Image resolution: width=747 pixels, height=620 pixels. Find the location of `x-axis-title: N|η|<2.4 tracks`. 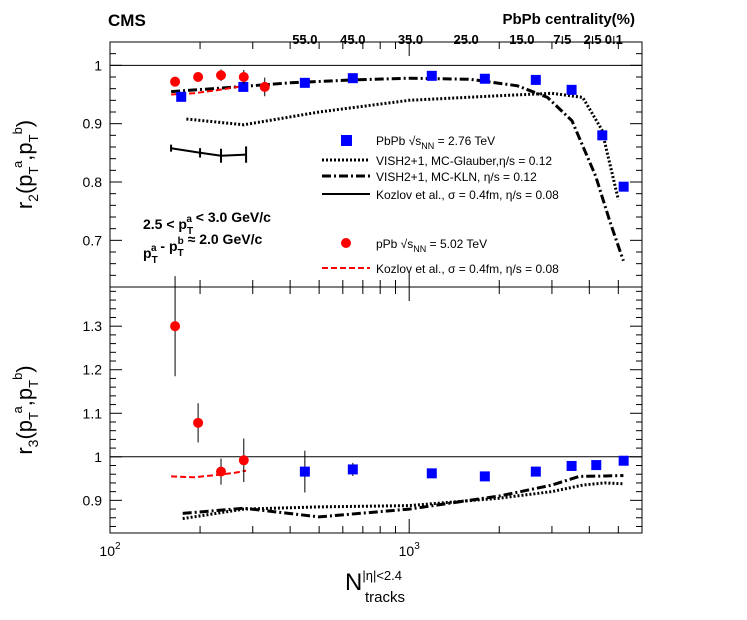

x-axis-title: N|η|<2.4 tracks is located at coordinates (375, 587).